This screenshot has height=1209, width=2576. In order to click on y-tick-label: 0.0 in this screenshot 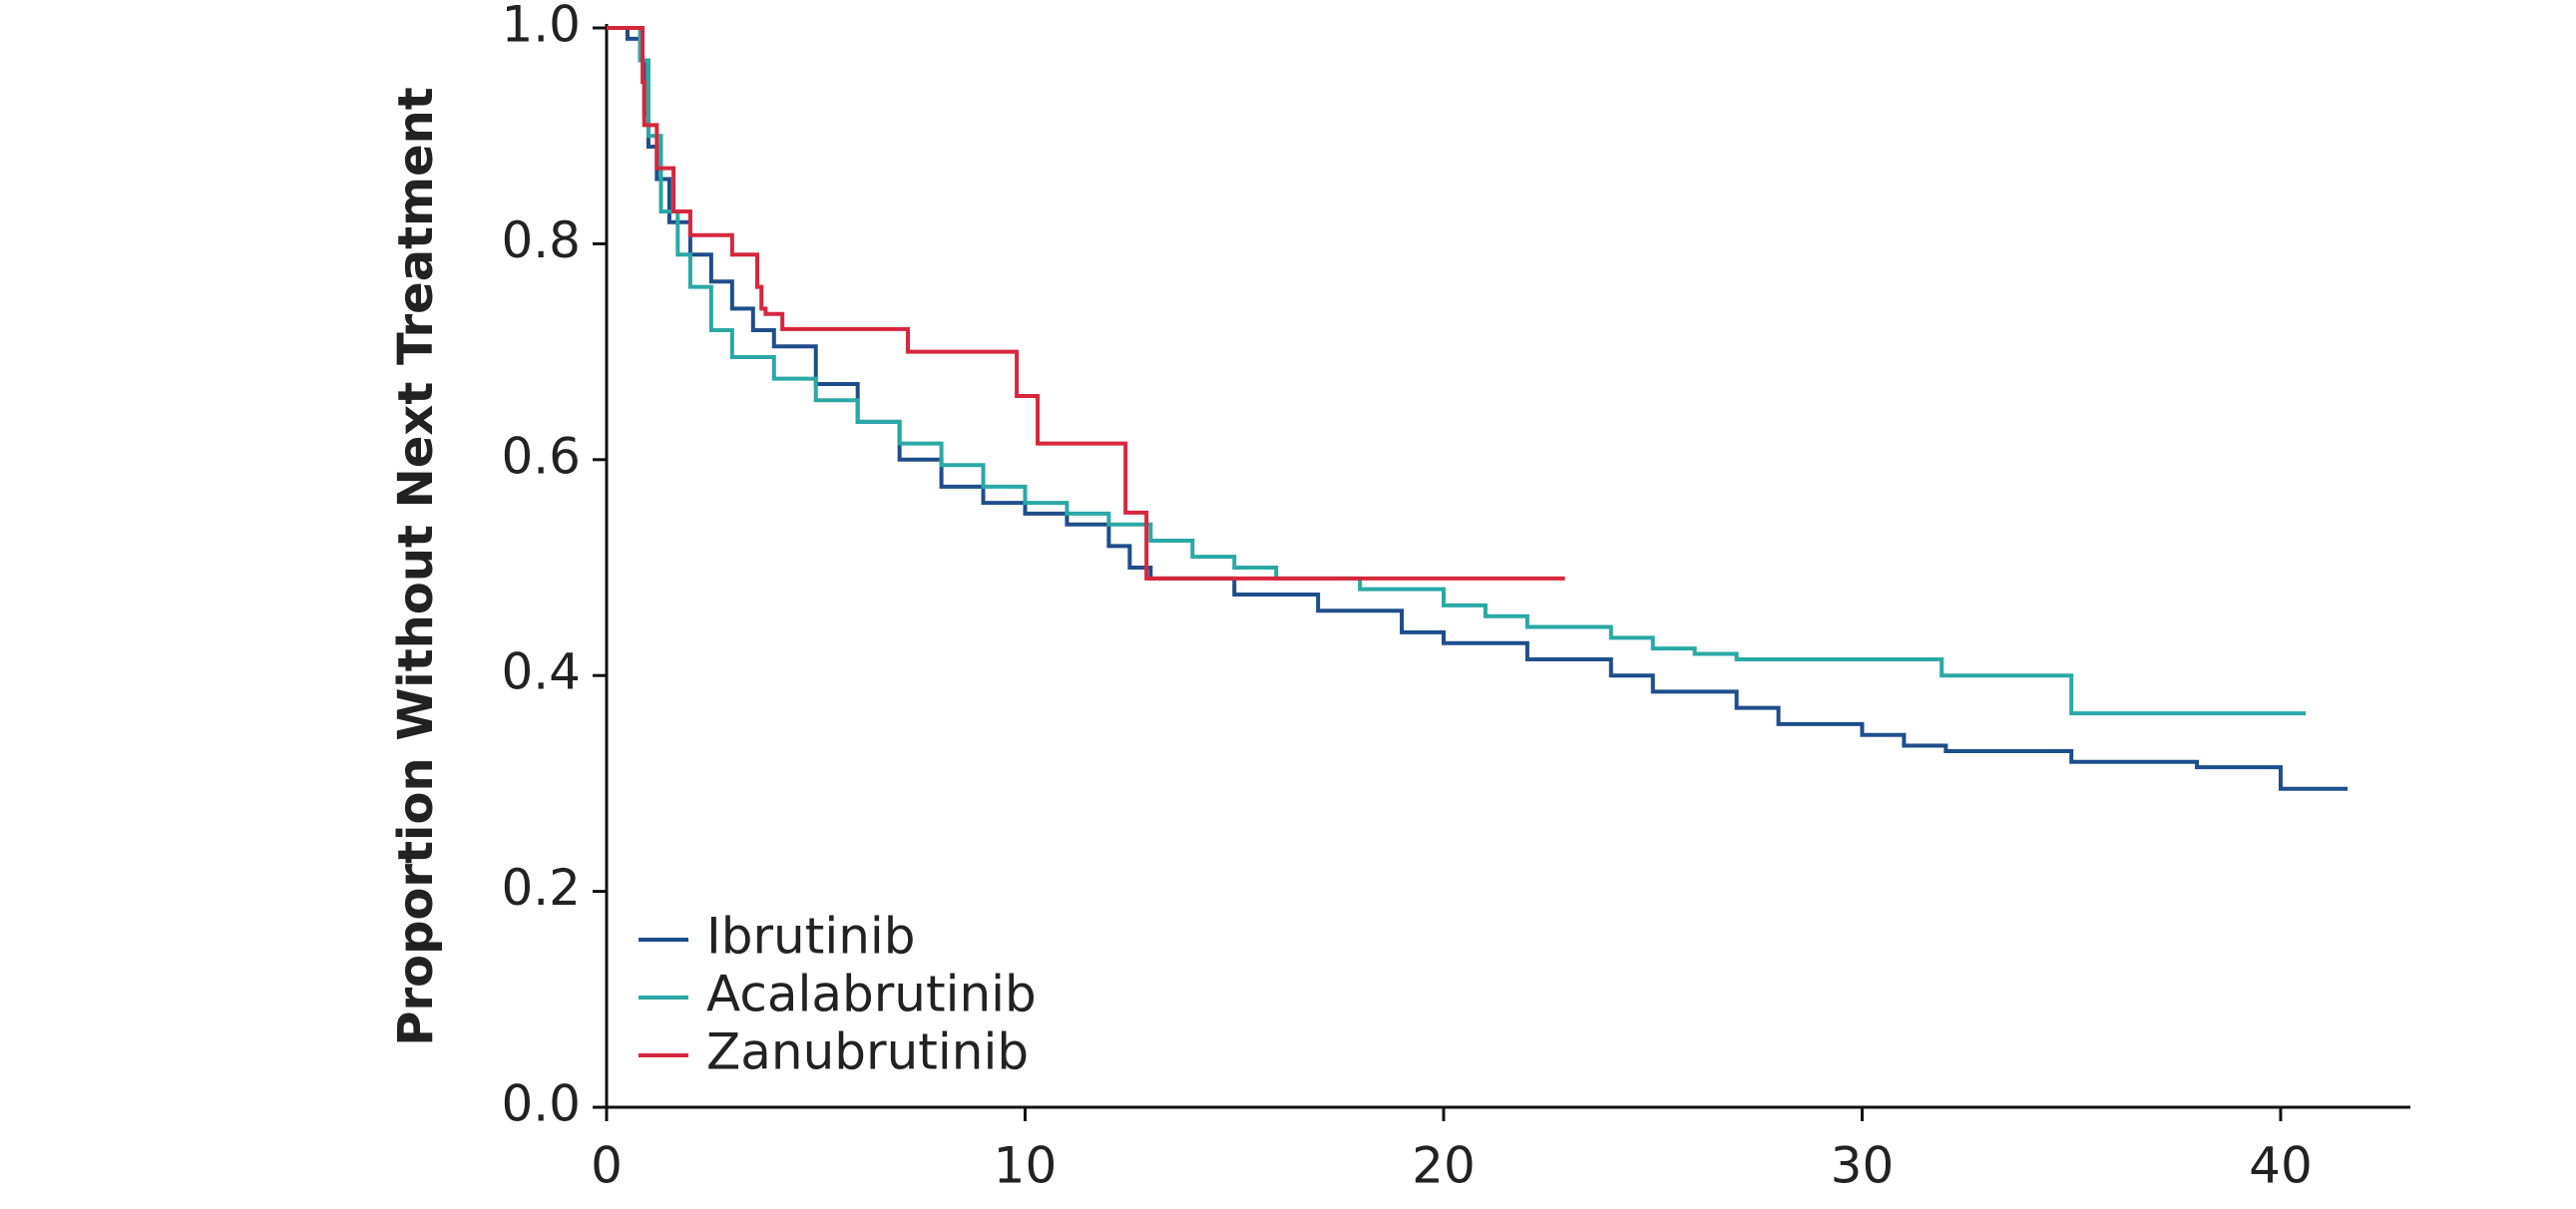, I will do `click(541, 1104)`.